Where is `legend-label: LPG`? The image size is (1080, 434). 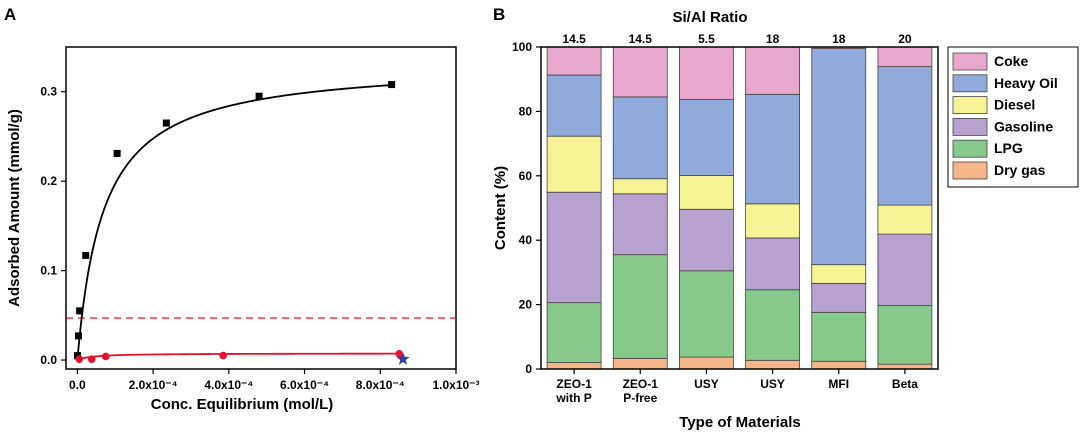 legend-label: LPG is located at coordinates (1008, 148).